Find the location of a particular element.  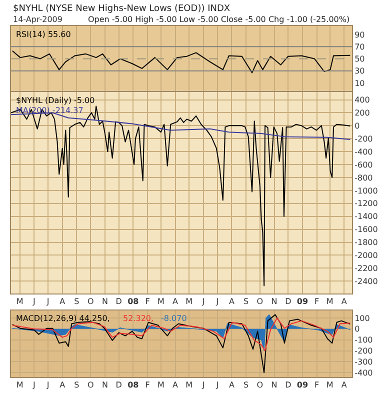

y-tick-label: -1400 is located at coordinates (366, 217).